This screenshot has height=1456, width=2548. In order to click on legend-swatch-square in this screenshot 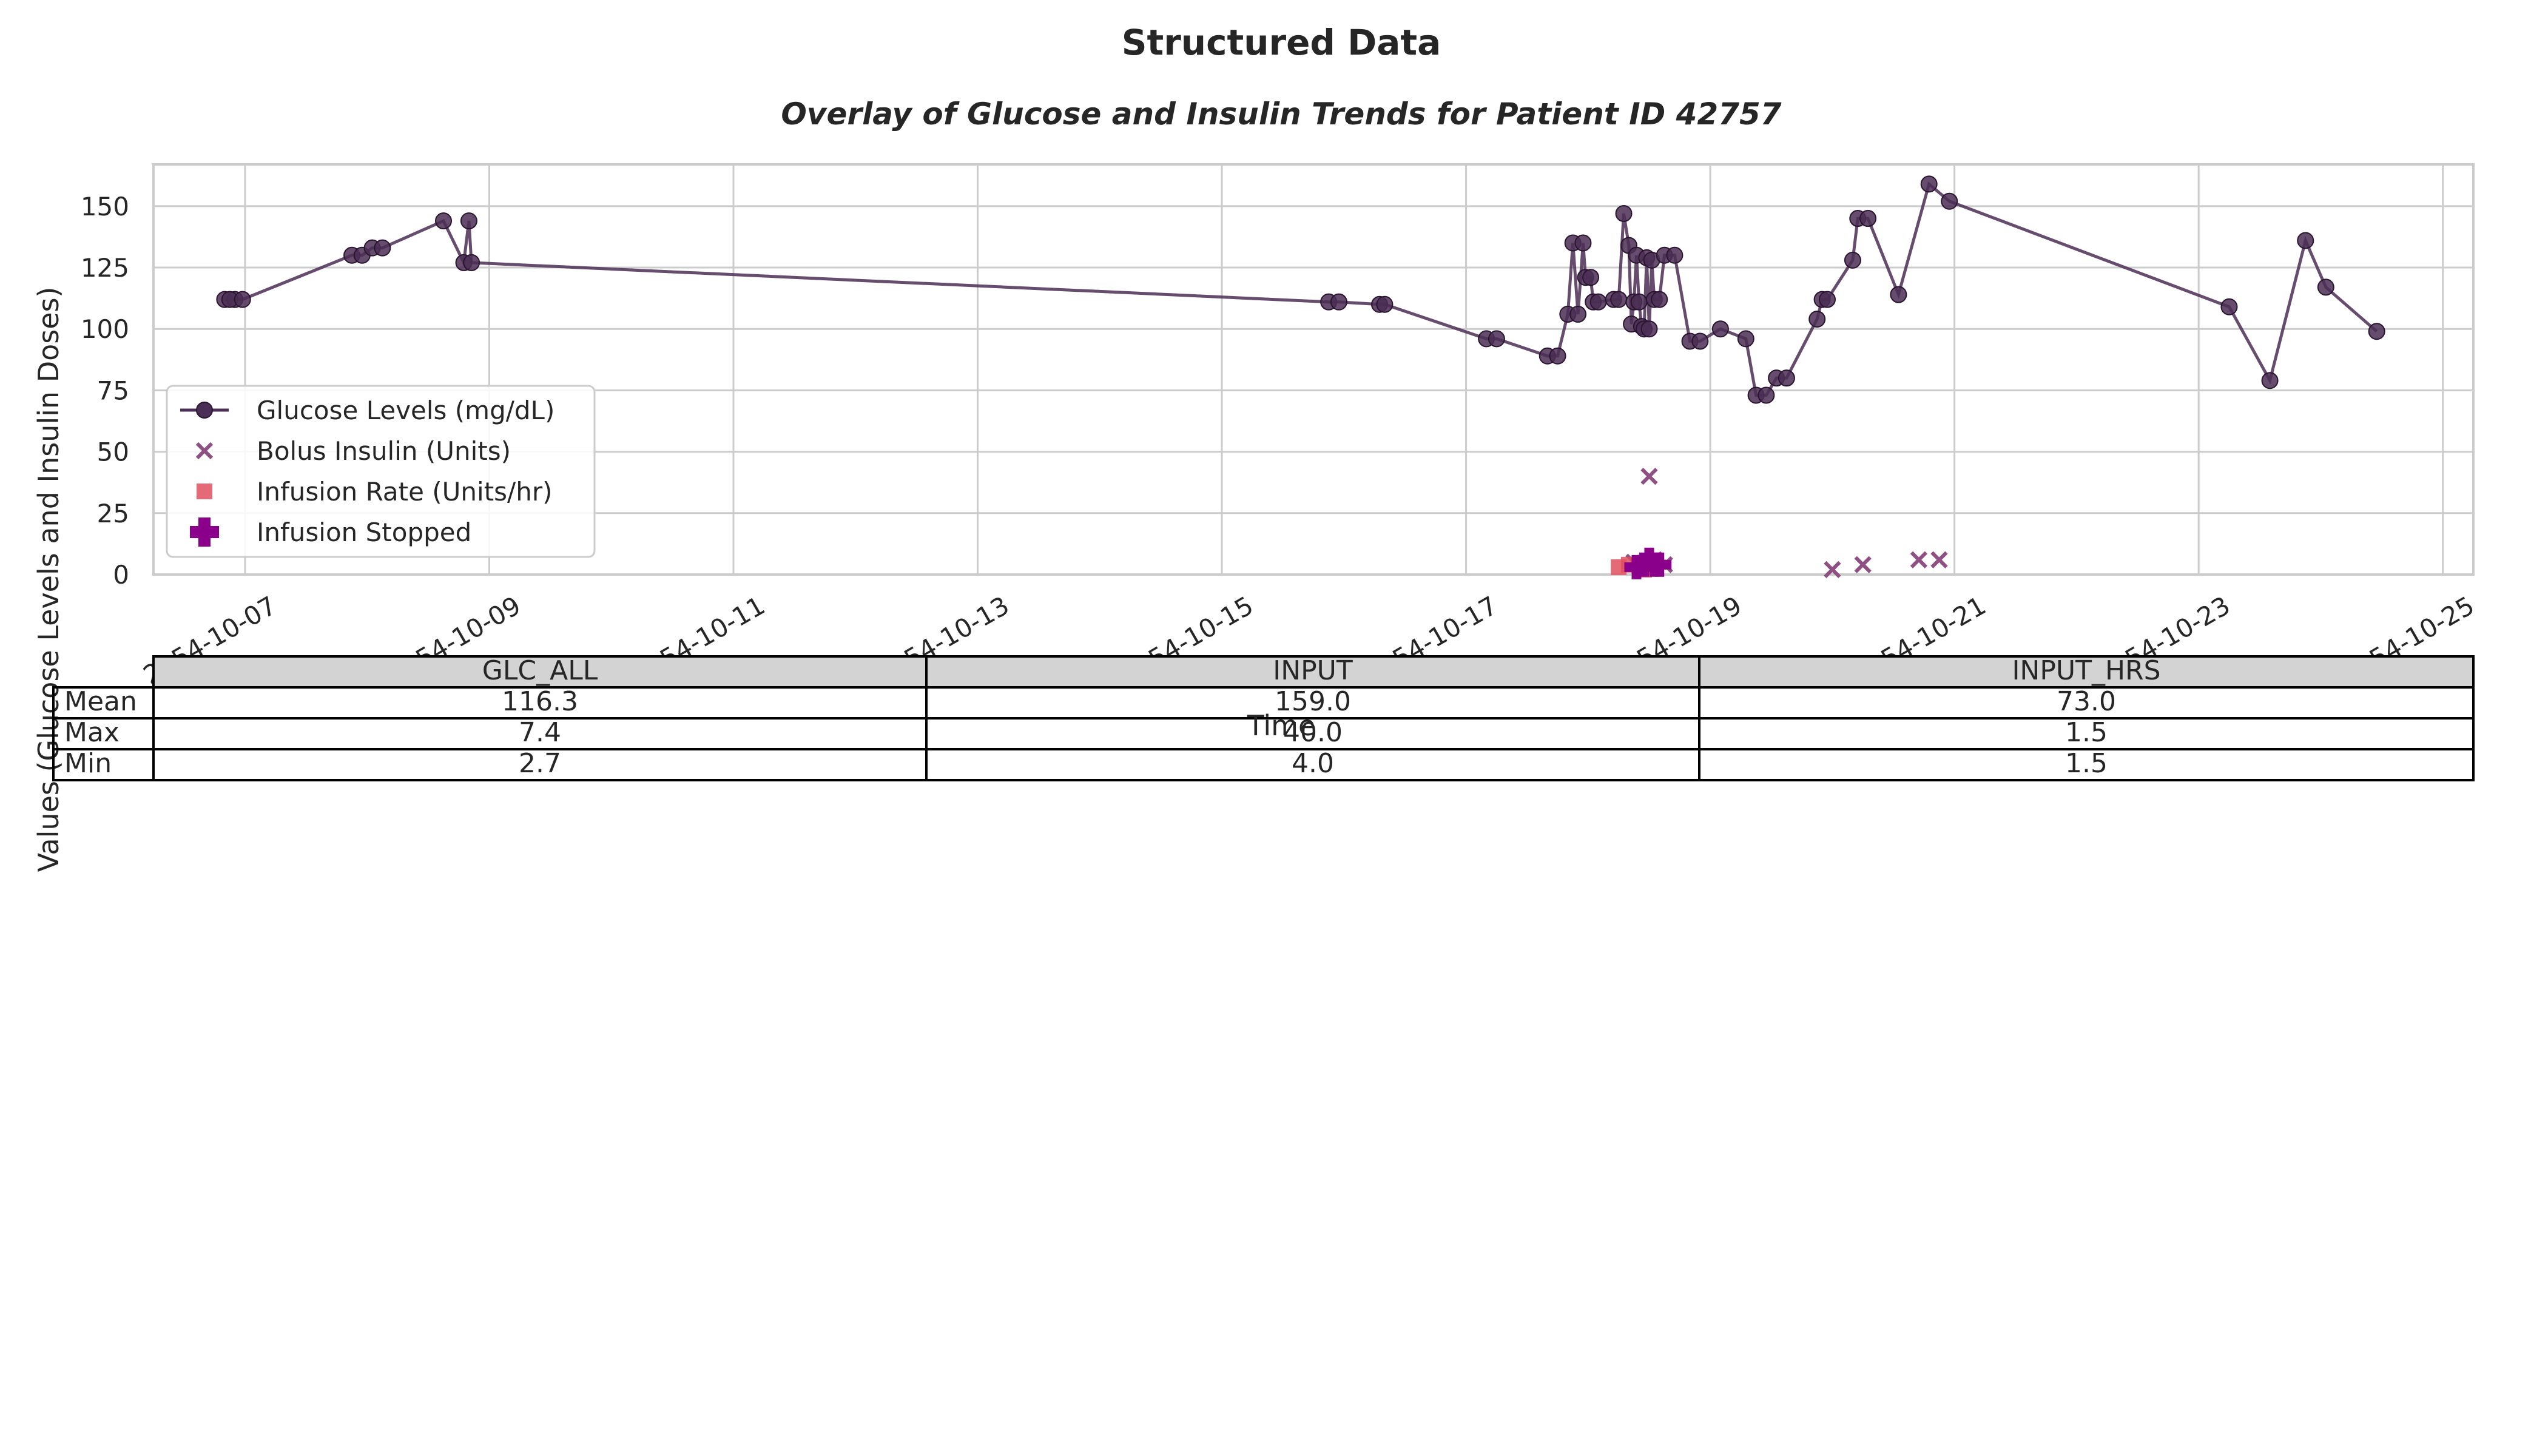, I will do `click(204, 491)`.